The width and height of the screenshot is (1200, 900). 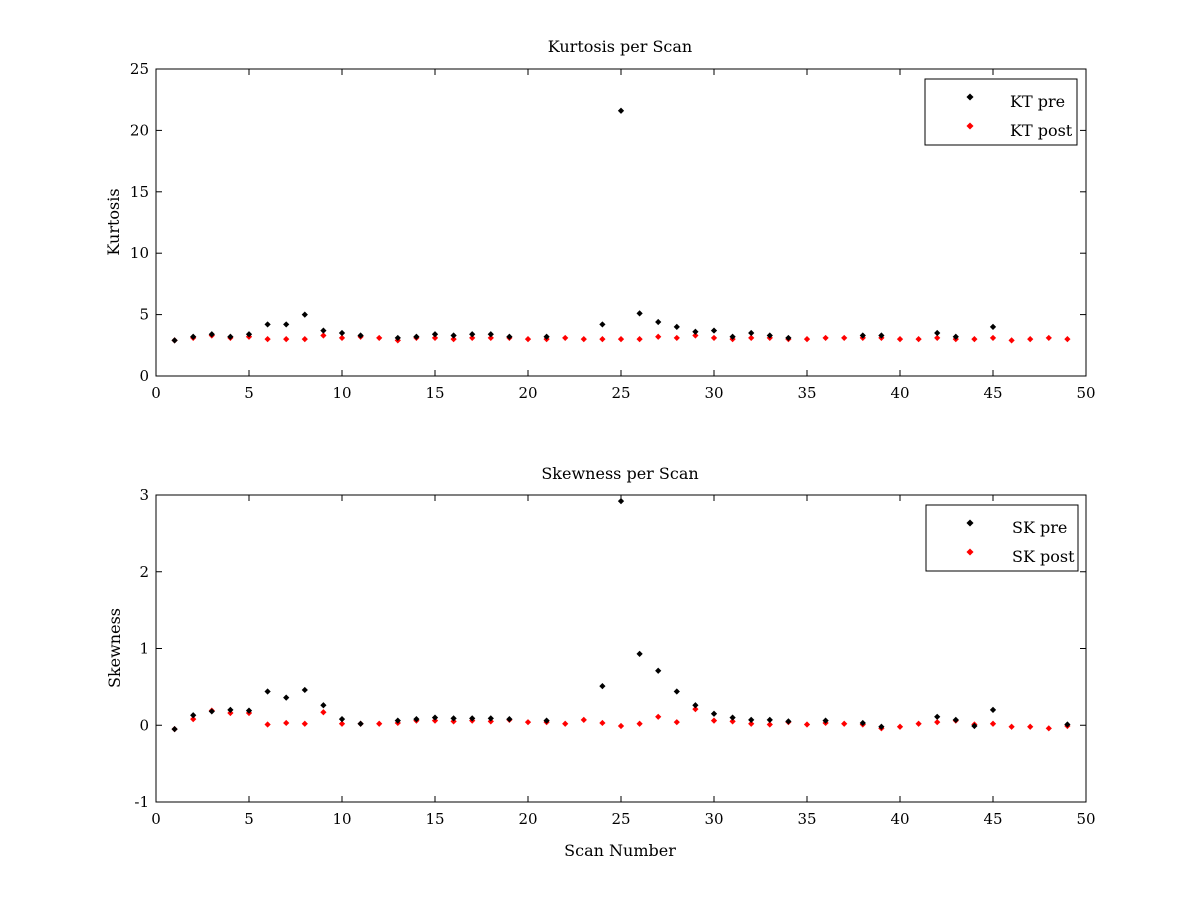 I want to click on y-tick-label: 3, so click(x=144, y=495).